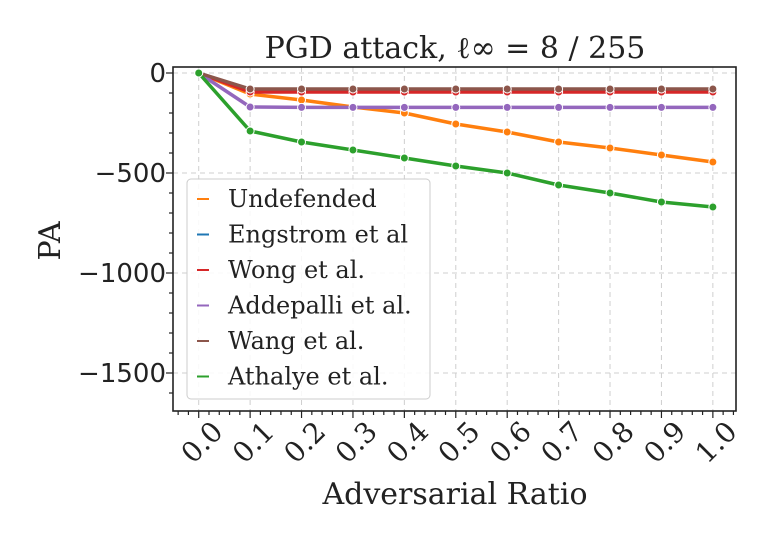 The width and height of the screenshot is (772, 545). I want to click on x-tick-label: 0.9, so click(664, 442).